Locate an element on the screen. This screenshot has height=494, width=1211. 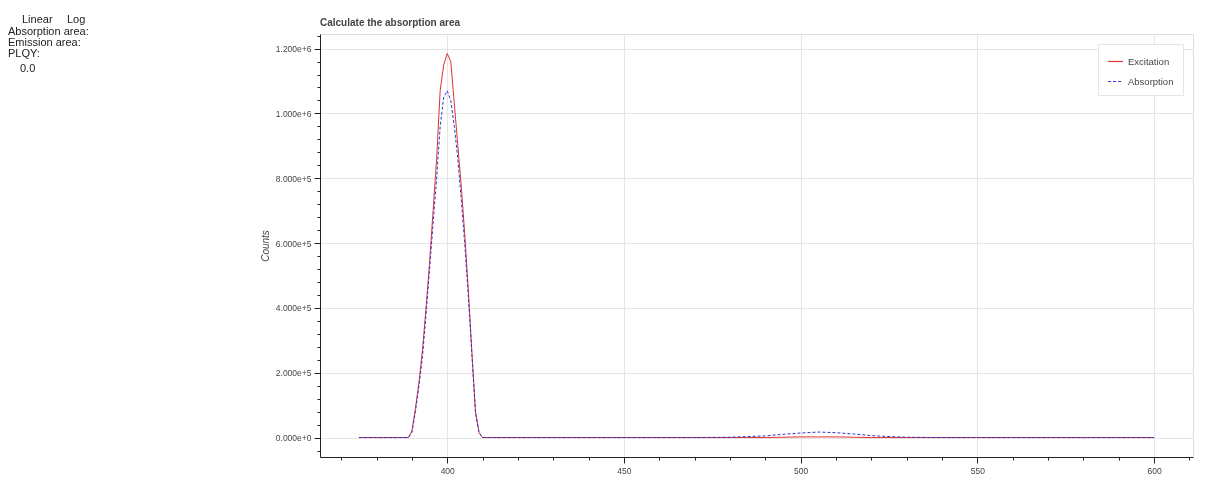
y-tick-label: 6.000e+5 is located at coordinates (293, 243).